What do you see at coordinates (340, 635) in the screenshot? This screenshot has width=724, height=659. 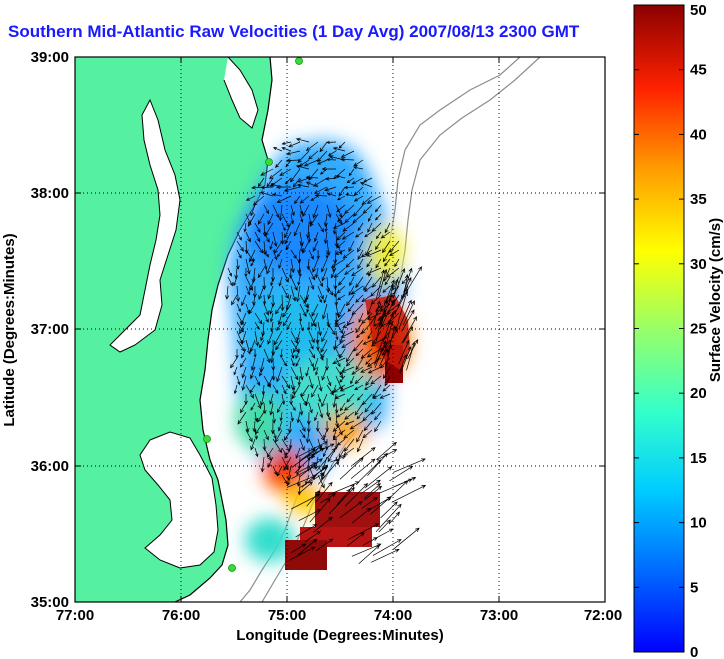 I see `x-axis-label: Longitude (Degrees:Minutes)` at bounding box center [340, 635].